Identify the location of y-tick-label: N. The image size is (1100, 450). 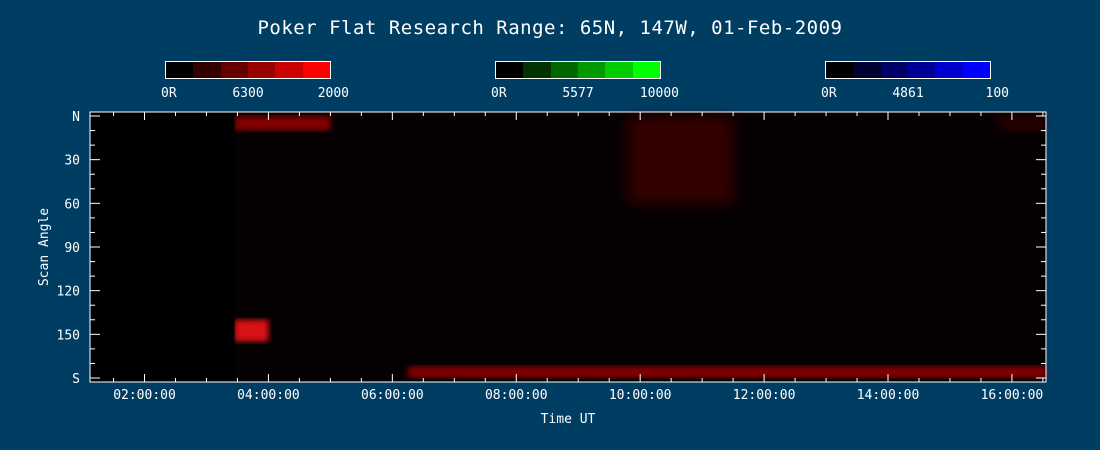
(76, 117).